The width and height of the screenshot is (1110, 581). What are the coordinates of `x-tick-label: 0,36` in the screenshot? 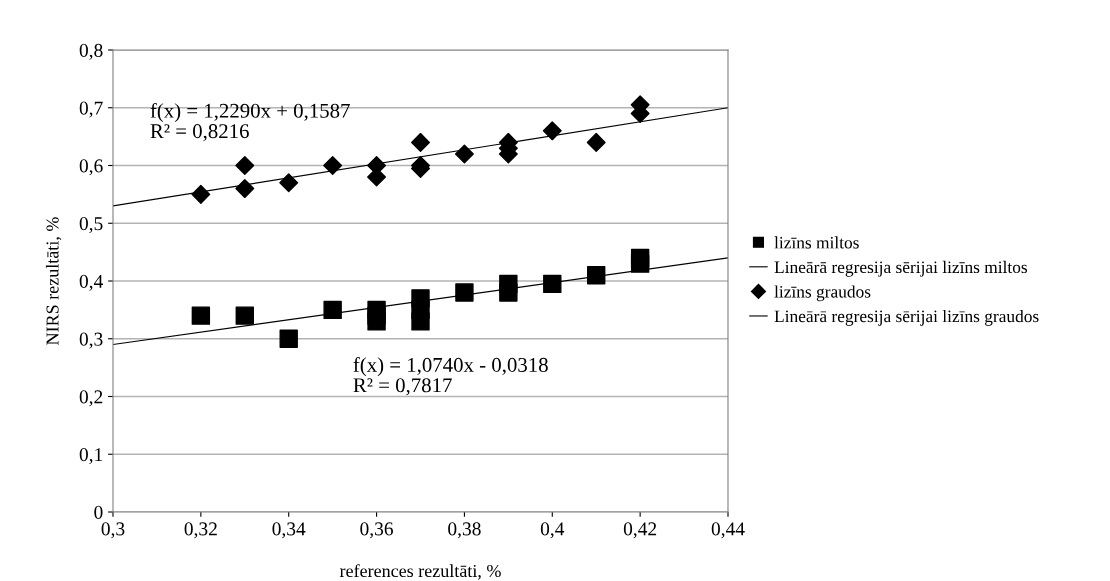 It's located at (377, 530).